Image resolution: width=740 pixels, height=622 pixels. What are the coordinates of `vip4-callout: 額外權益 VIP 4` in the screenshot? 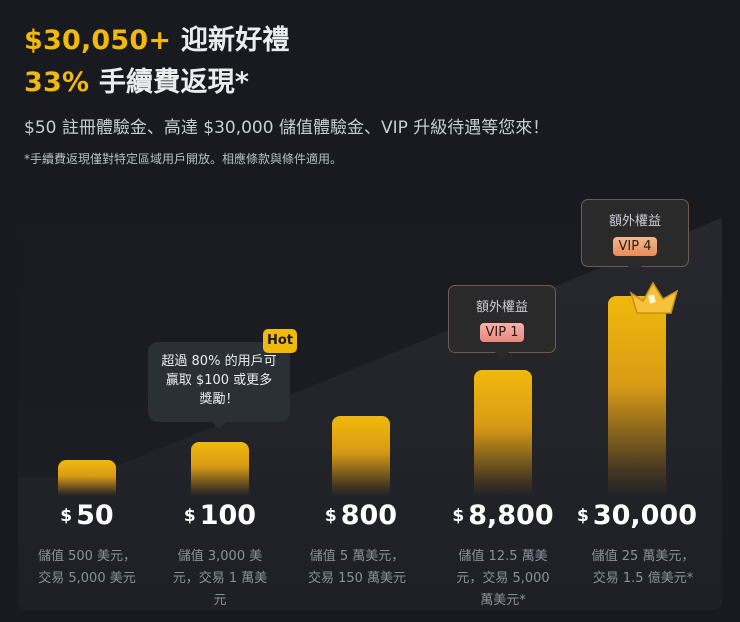 It's located at (635, 236).